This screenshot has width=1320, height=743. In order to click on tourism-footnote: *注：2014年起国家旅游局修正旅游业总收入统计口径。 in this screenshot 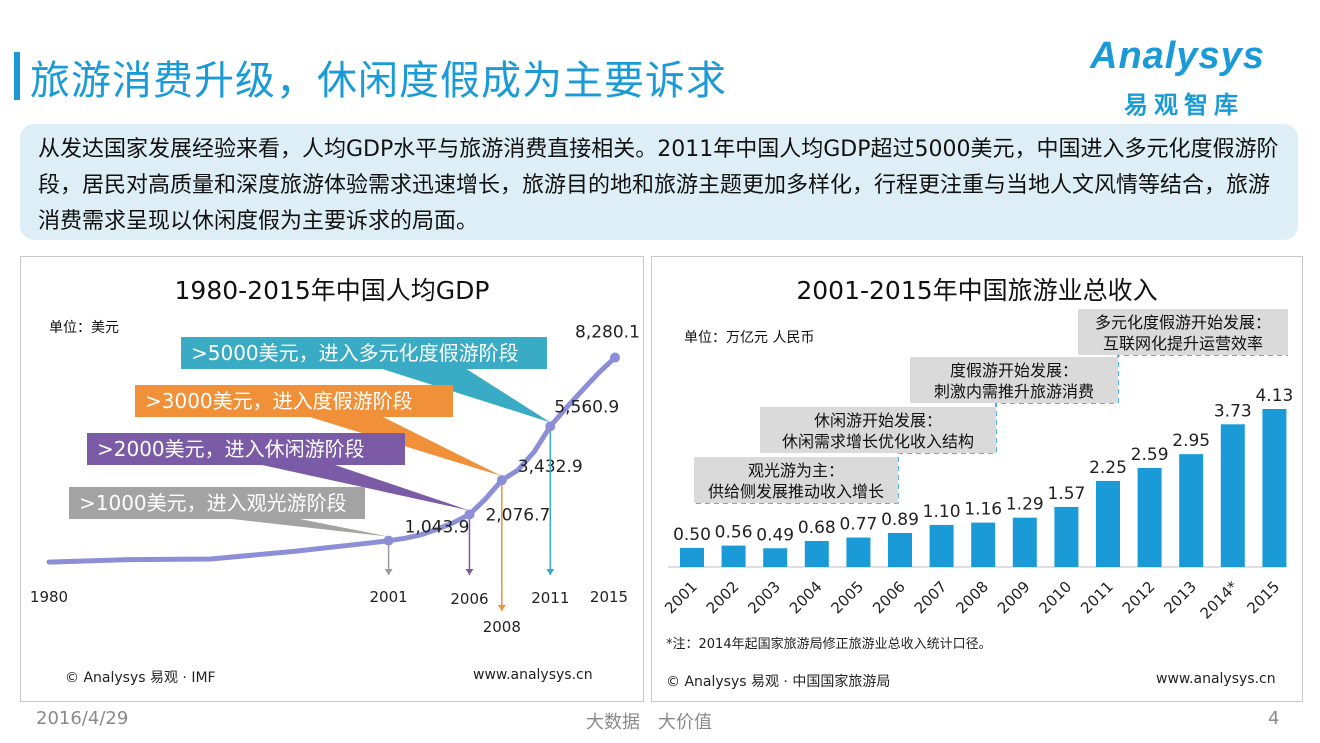, I will do `click(829, 644)`.